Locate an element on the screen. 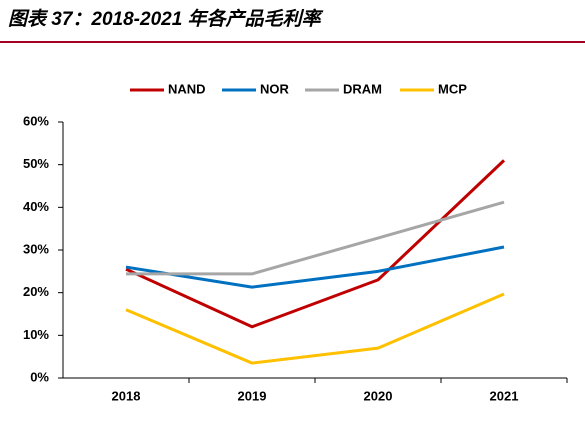  y-tick-label: 50% is located at coordinates (36, 163).